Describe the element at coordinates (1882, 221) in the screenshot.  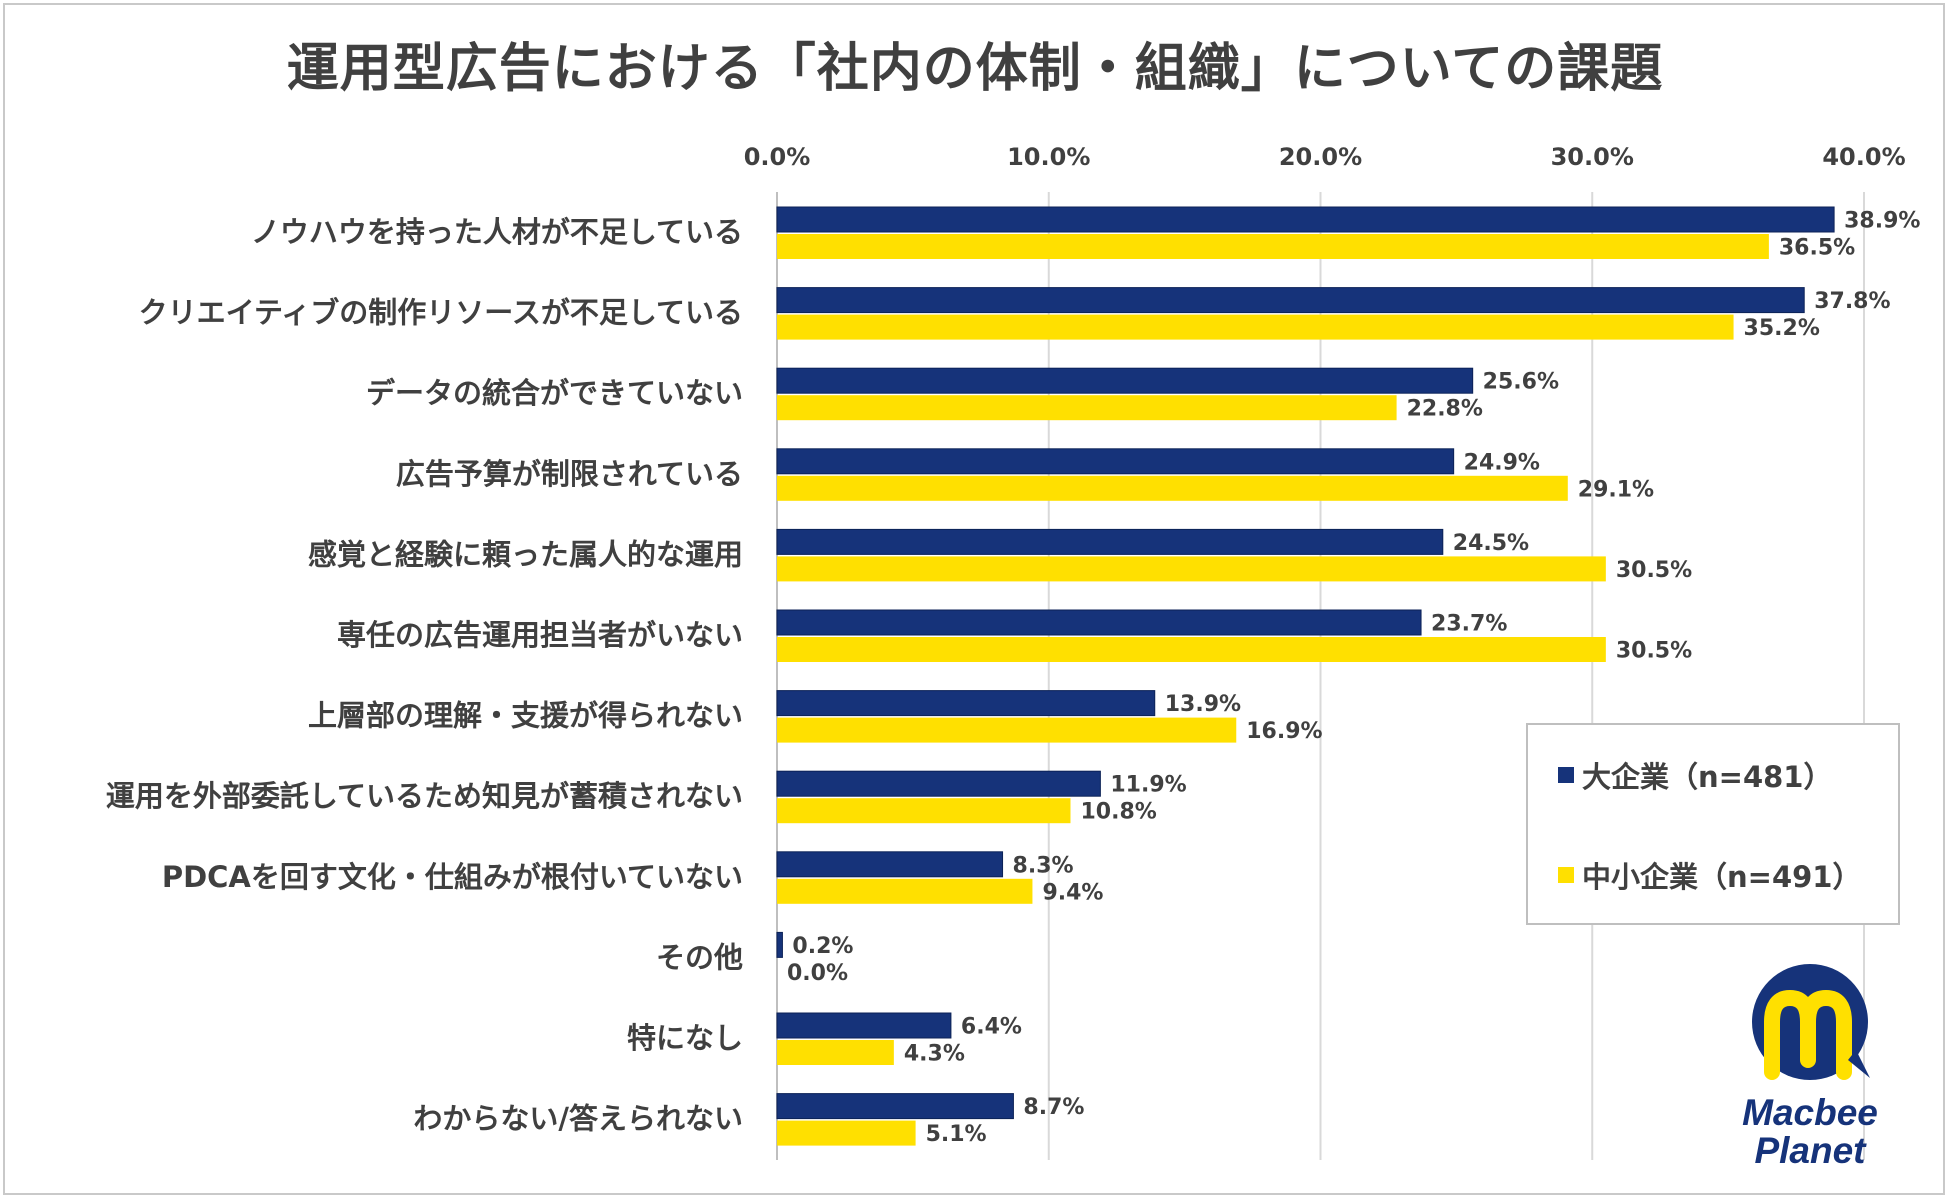
I see `data-label: 38.9%` at that location.